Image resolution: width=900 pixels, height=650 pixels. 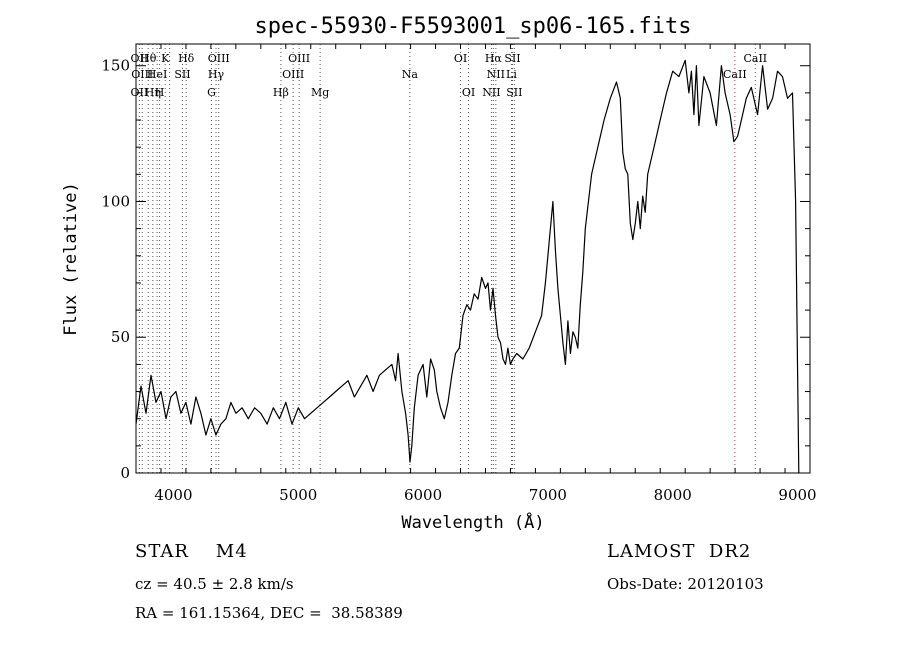 I want to click on line-marker-label: OII, so click(x=140, y=58).